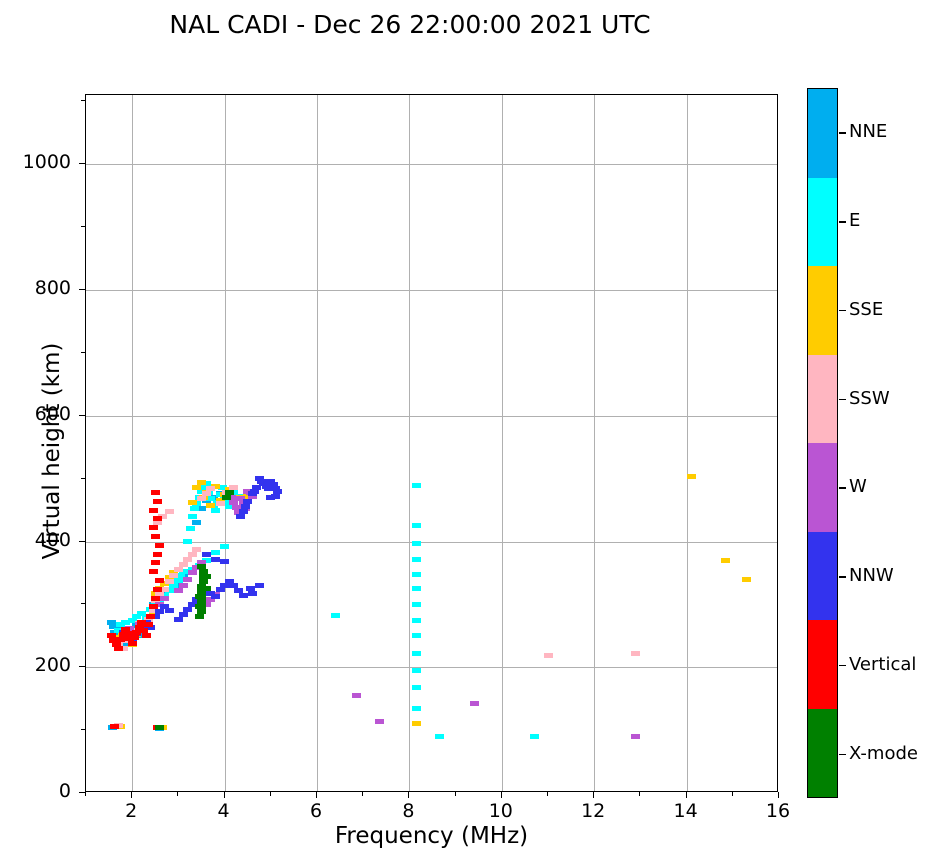 The width and height of the screenshot is (951, 856). Describe the element at coordinates (842, 577) in the screenshot. I see `colorbar-tick` at that location.